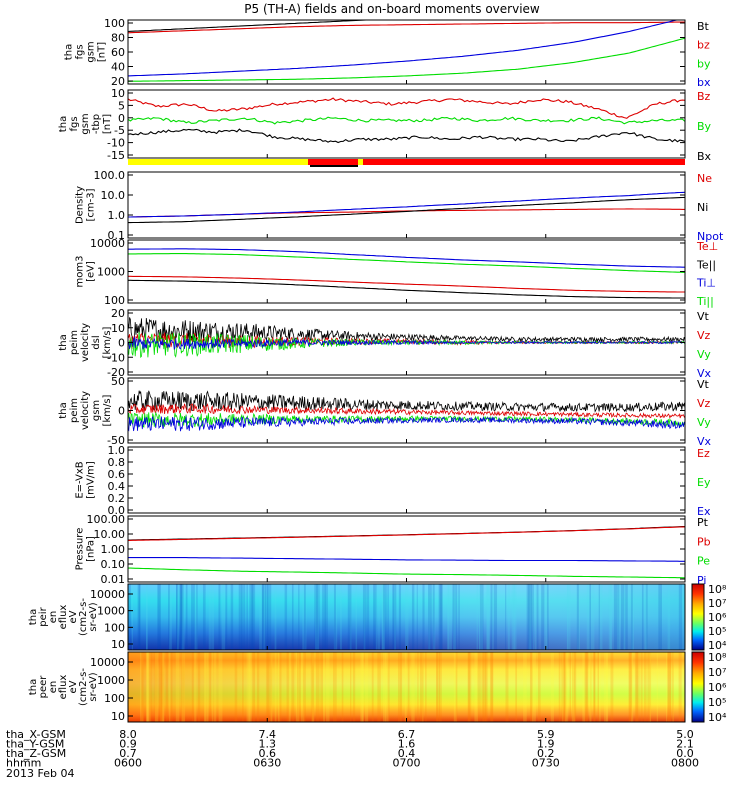 The image size is (750, 800). I want to click on y-tick-label: -5, so click(119, 130).